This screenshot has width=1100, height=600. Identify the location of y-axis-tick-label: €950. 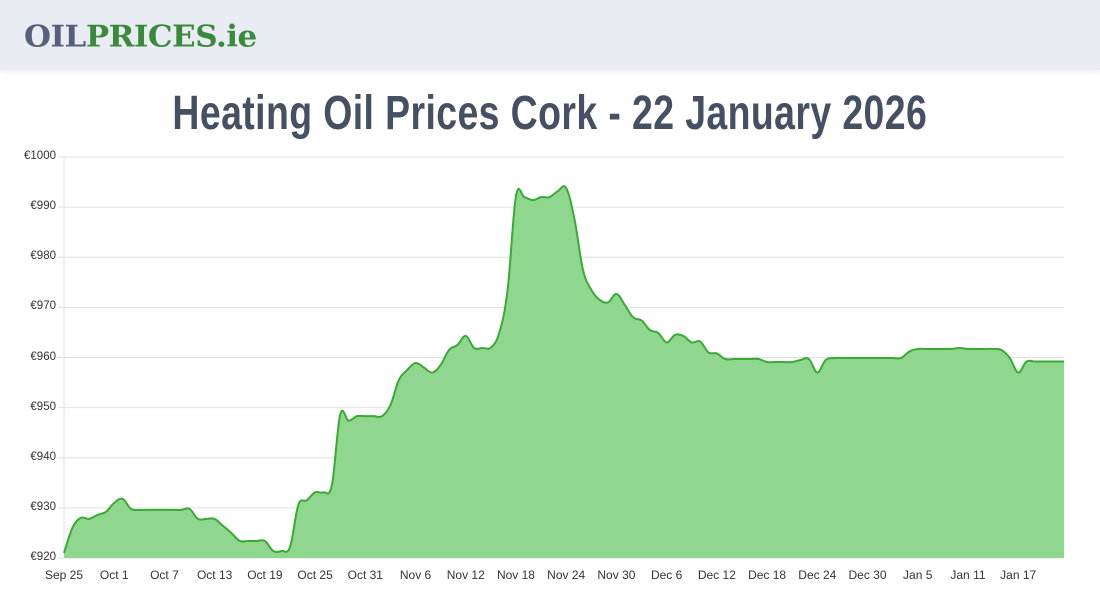
(43, 406).